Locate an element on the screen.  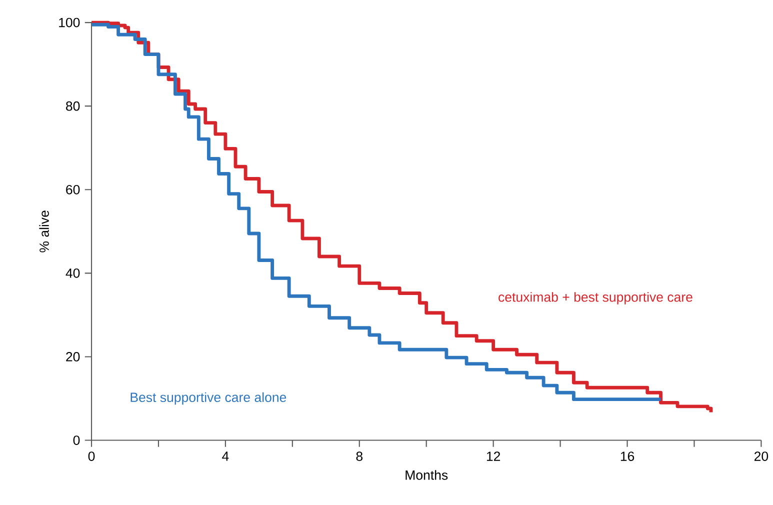
y-tick-label: 0 is located at coordinates (76, 440).